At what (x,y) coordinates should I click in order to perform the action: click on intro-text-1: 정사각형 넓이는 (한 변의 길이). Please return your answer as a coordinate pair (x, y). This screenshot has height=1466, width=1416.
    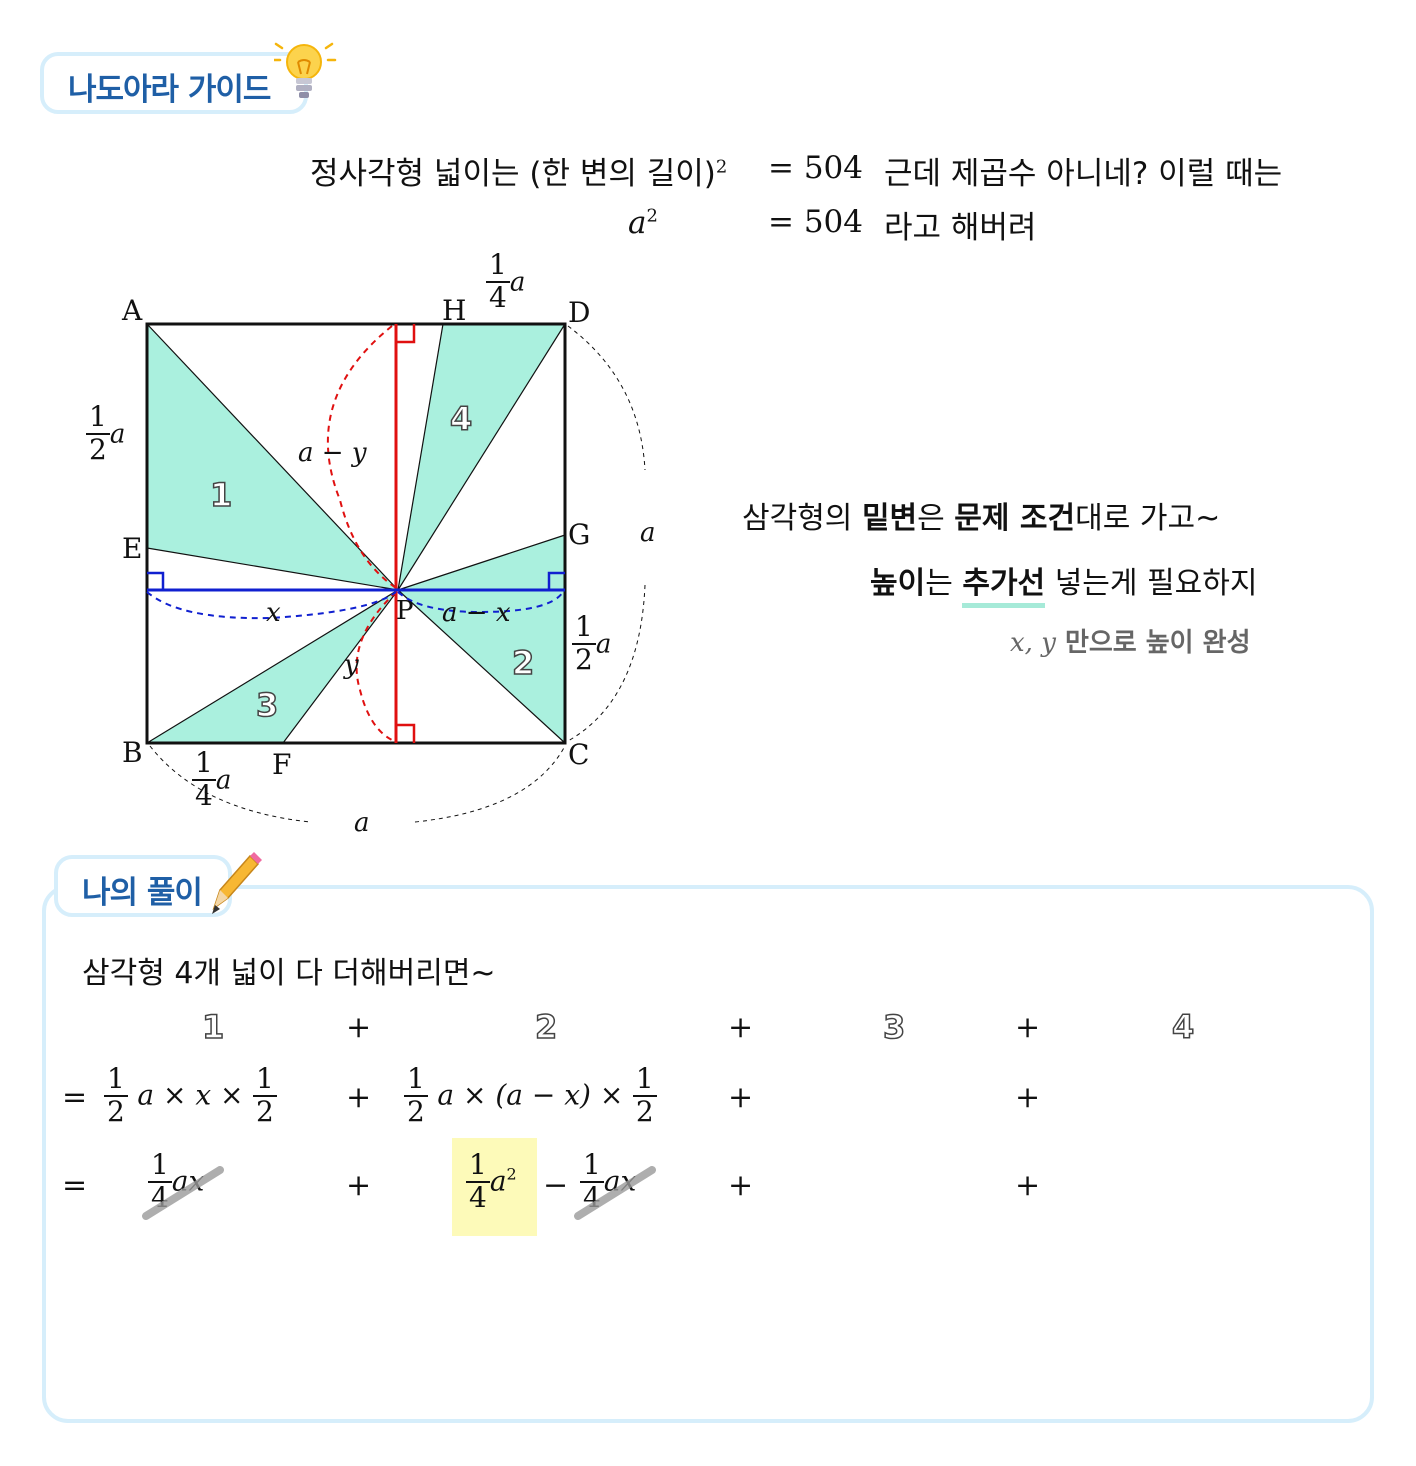
    Looking at the image, I should click on (513, 174).